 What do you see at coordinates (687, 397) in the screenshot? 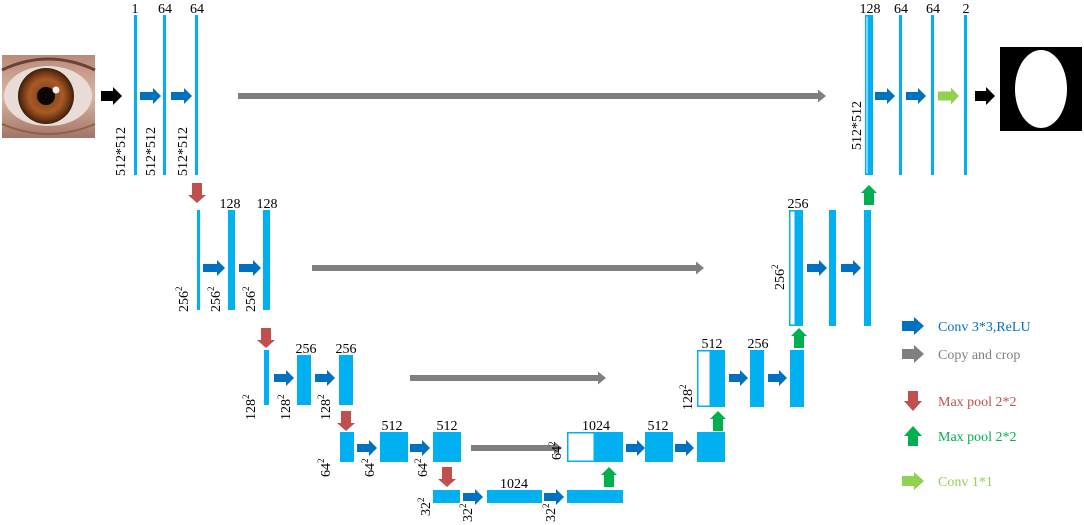
I see `size-label-dec2: 1282` at bounding box center [687, 397].